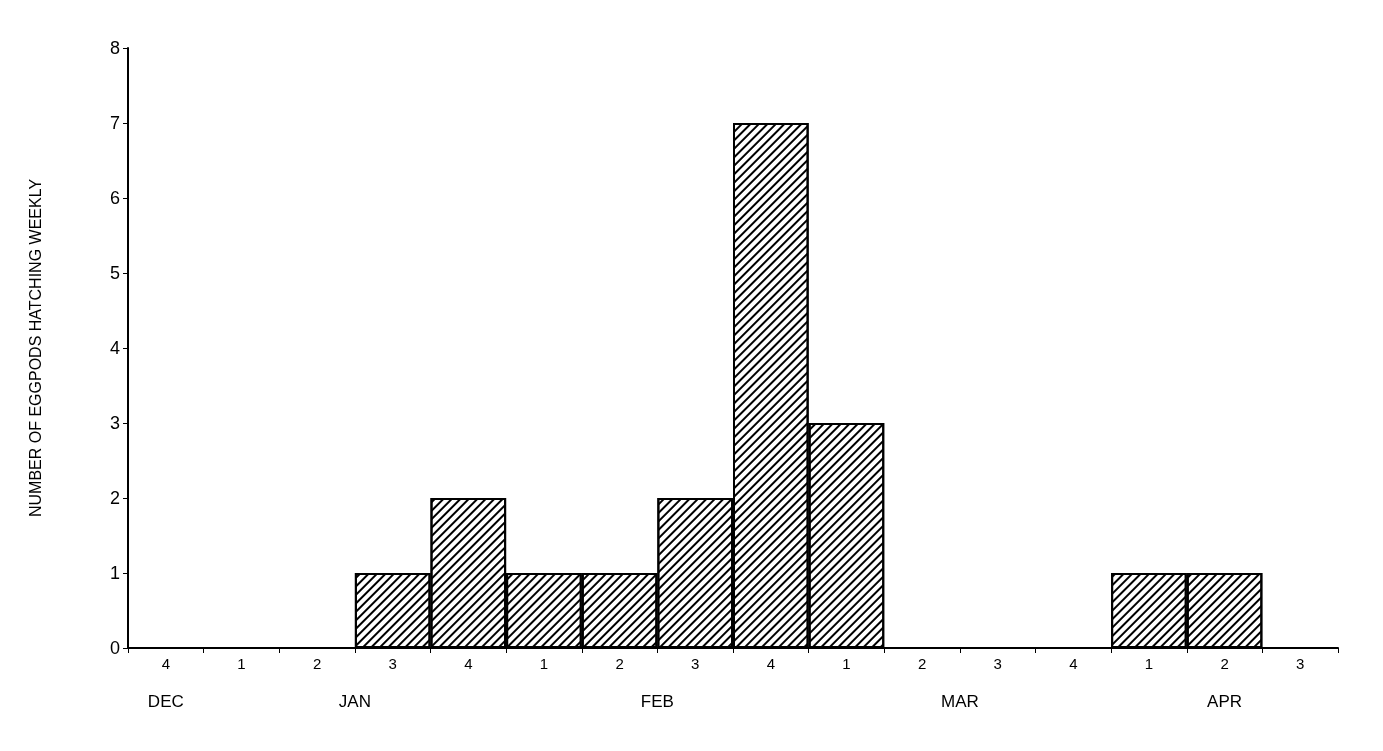 This screenshot has height=751, width=1383. I want to click on y-axis-title: NUMBER OF EGGPODS HATCHING WEEKLY, so click(35, 348).